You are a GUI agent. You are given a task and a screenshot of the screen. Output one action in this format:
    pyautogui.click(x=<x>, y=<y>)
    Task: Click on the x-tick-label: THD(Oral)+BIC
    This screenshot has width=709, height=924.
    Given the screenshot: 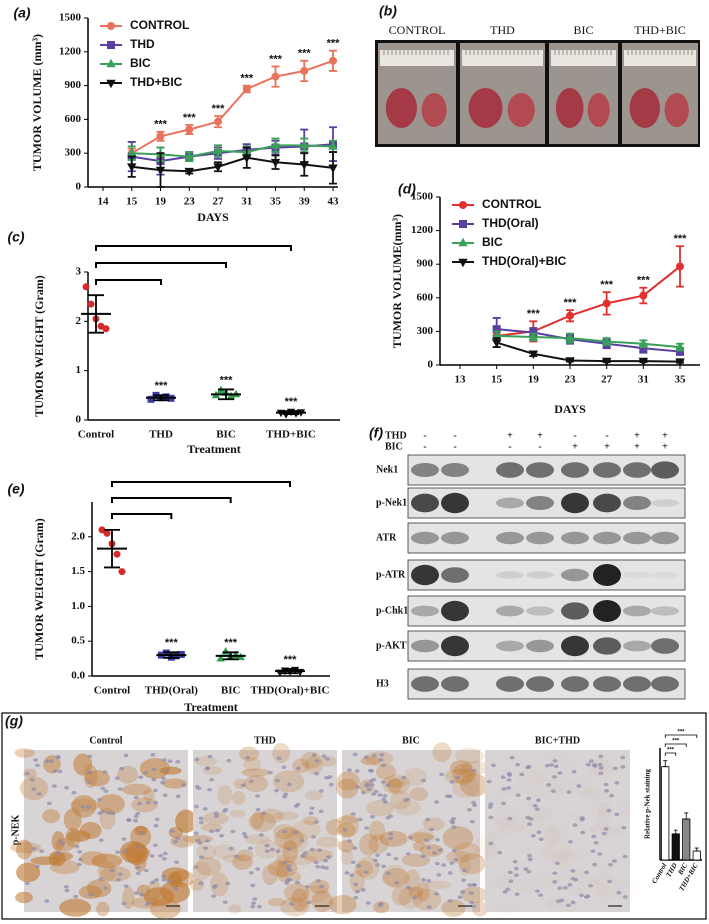 What is the action you would take?
    pyautogui.click(x=290, y=691)
    